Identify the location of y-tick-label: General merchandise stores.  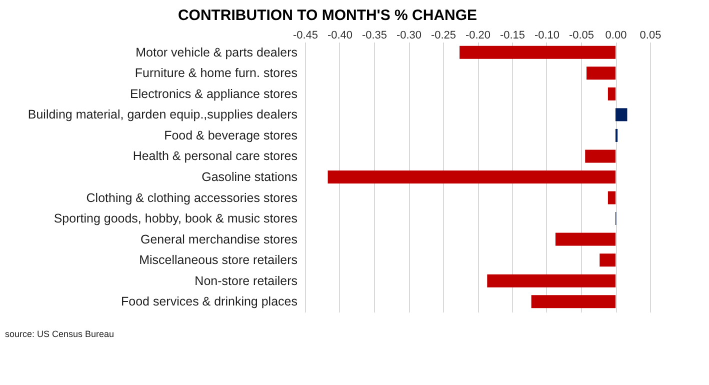
(219, 239).